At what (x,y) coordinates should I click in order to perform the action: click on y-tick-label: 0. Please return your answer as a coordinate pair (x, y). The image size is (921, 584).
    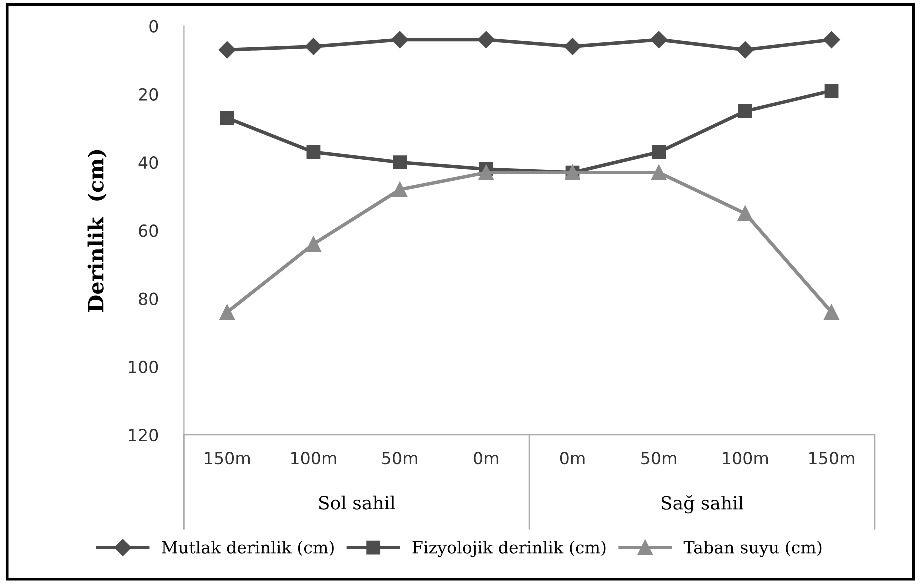
    Looking at the image, I should click on (154, 26).